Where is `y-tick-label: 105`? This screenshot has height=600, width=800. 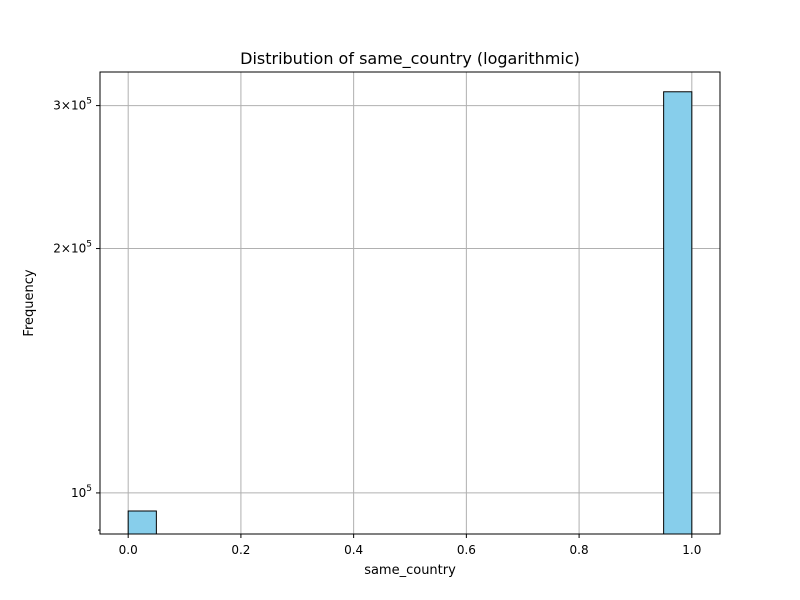 y-tick-label: 105 is located at coordinates (81, 492).